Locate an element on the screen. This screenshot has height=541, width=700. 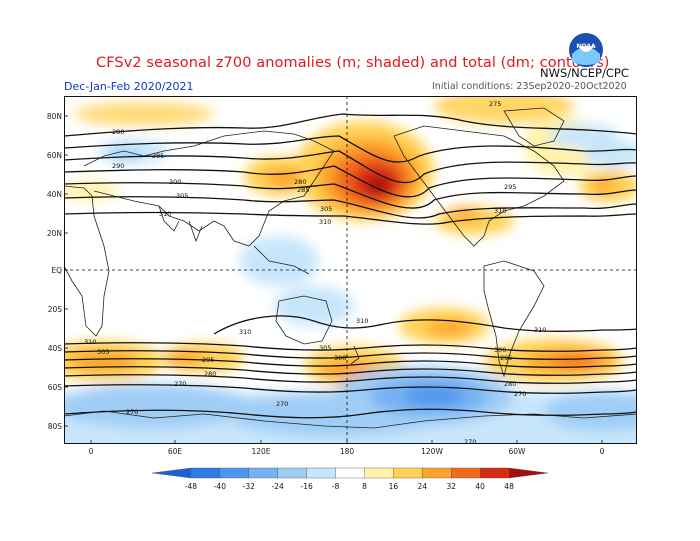
colorbar-tick-label: 48 is located at coordinates (509, 486).